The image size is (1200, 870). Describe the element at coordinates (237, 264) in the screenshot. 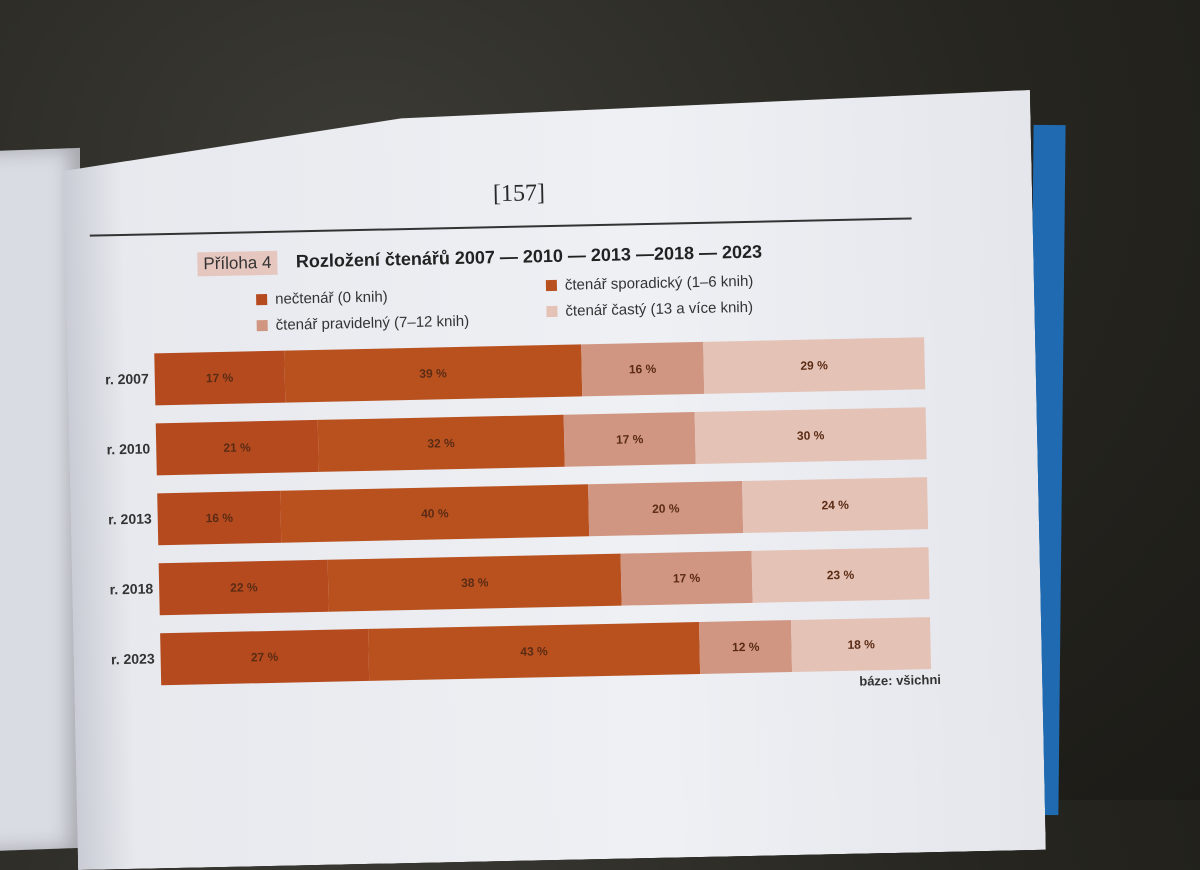

I see `appendix-tag: Příloha 4` at that location.